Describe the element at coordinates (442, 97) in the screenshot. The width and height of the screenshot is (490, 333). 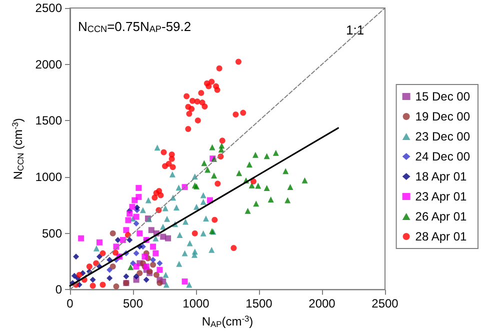
I see `legend-label: 15 Dec 00` at that location.